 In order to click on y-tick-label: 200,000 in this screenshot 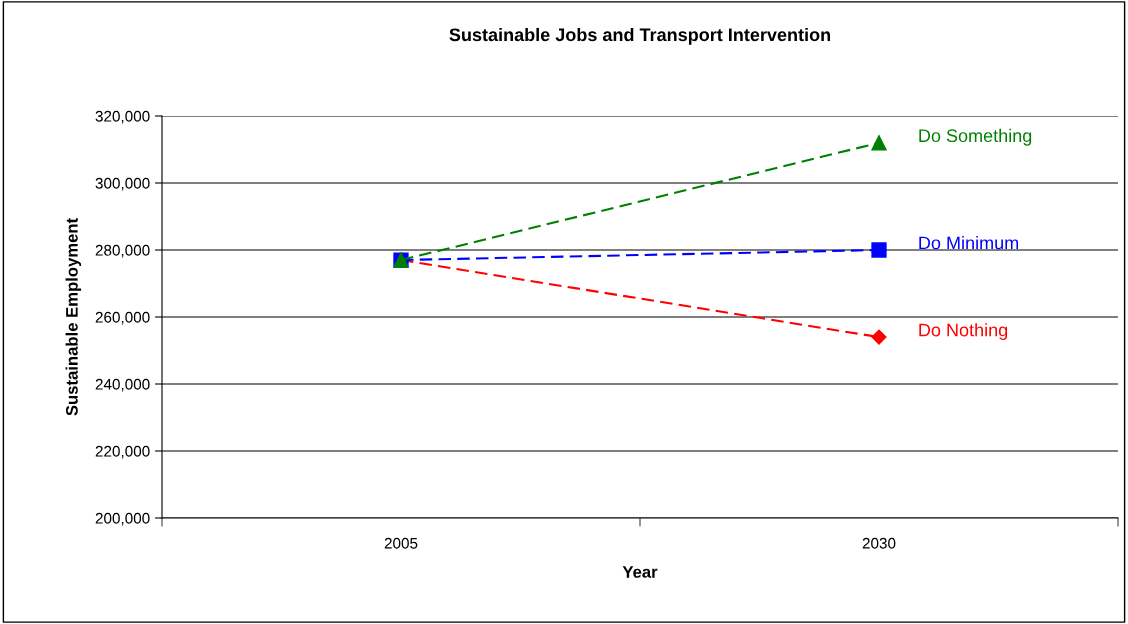, I will do `click(122, 519)`.